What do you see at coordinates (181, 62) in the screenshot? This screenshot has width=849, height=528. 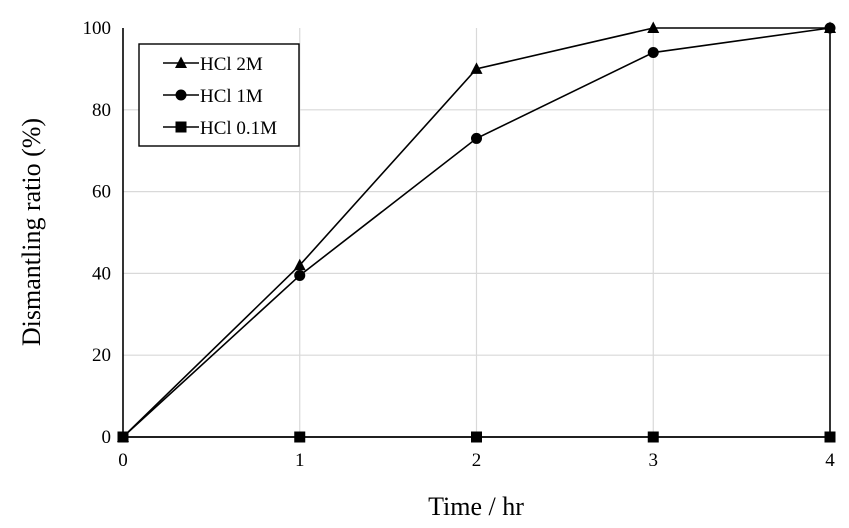 I see `legend-marker-triangle` at bounding box center [181, 62].